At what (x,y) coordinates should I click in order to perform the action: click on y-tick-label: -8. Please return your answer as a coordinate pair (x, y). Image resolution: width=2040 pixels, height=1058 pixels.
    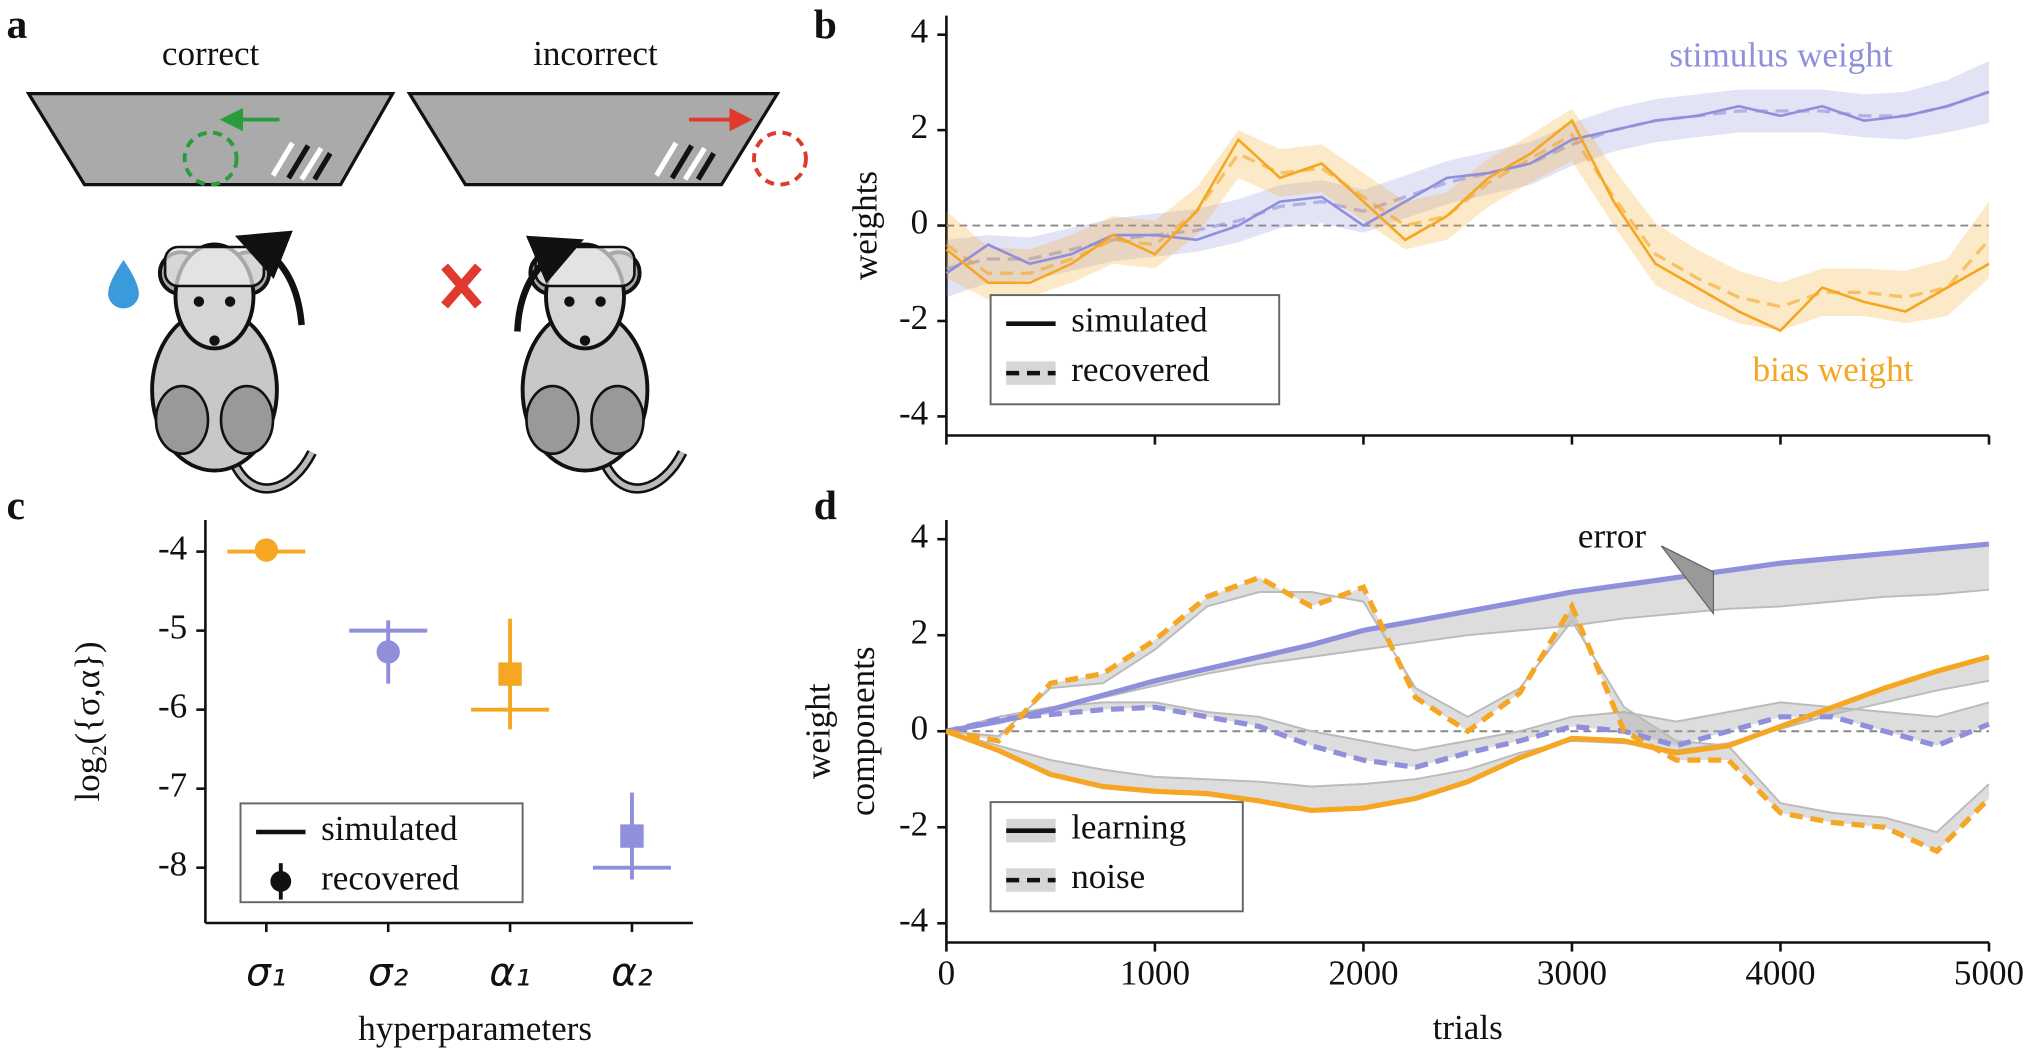
    Looking at the image, I should click on (172, 864).